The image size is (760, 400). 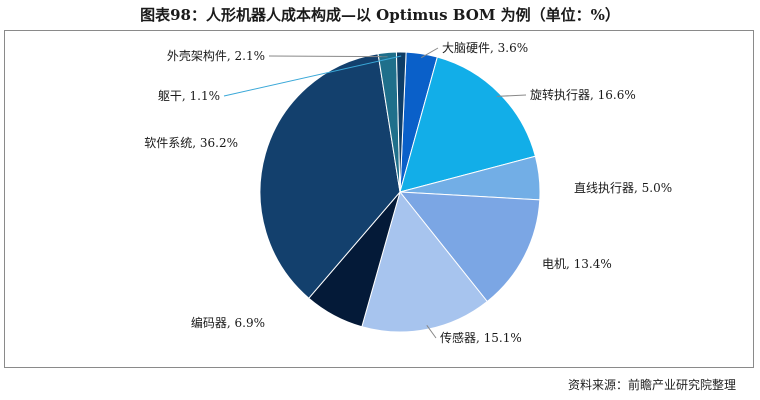 I want to click on slice-label: 编码器, 6.9%, so click(x=228, y=322).